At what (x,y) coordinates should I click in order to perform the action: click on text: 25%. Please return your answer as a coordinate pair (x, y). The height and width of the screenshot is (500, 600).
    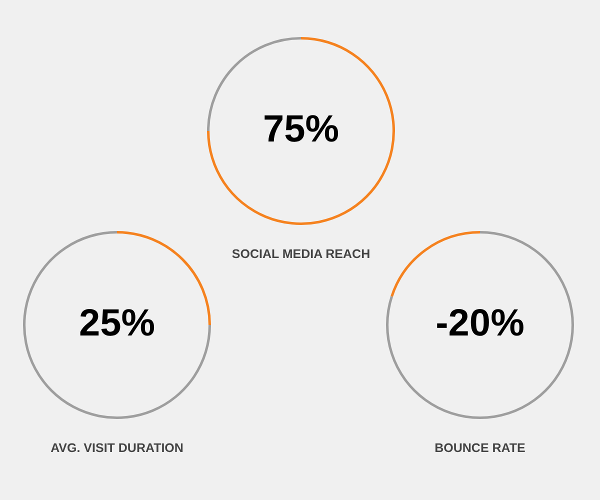
    Looking at the image, I should click on (117, 323).